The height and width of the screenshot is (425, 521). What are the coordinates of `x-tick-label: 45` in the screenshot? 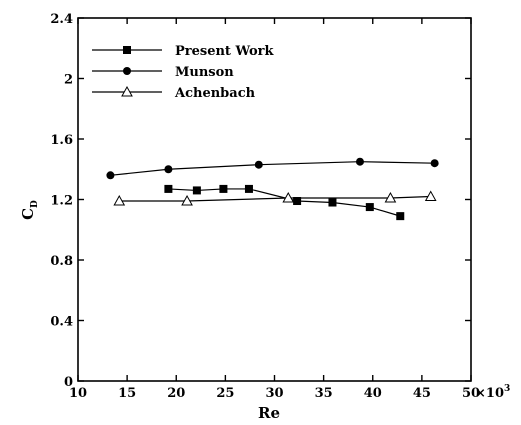 It's located at (422, 393).